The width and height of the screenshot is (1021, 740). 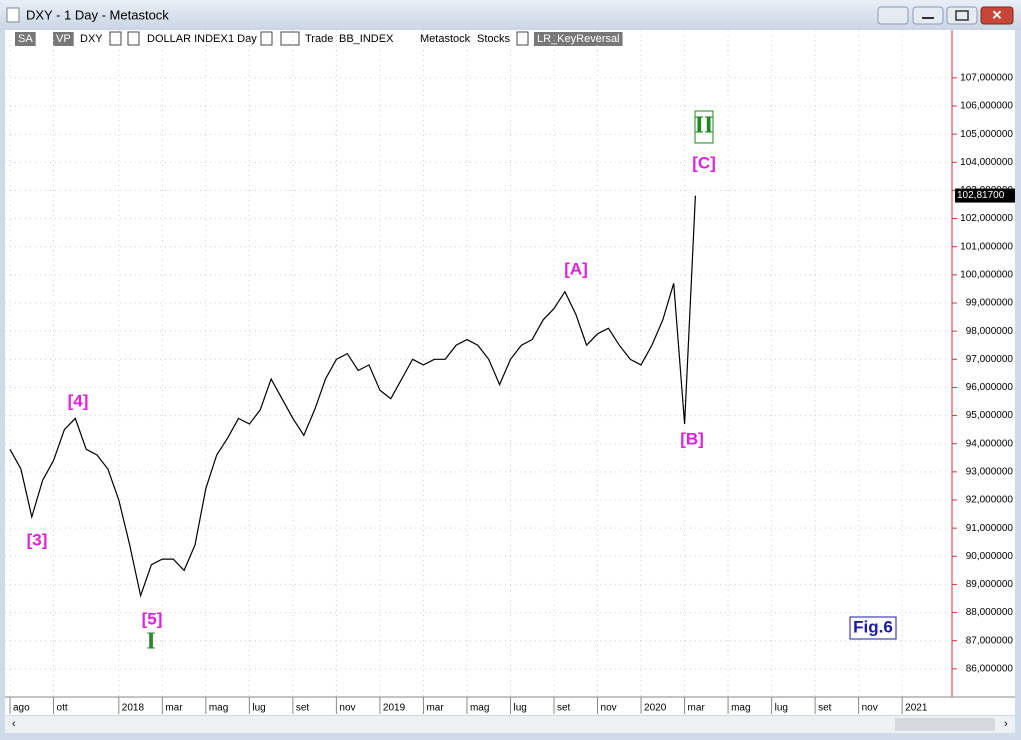 What do you see at coordinates (990, 387) in the screenshot?
I see `y-tick-label: 96,000000` at bounding box center [990, 387].